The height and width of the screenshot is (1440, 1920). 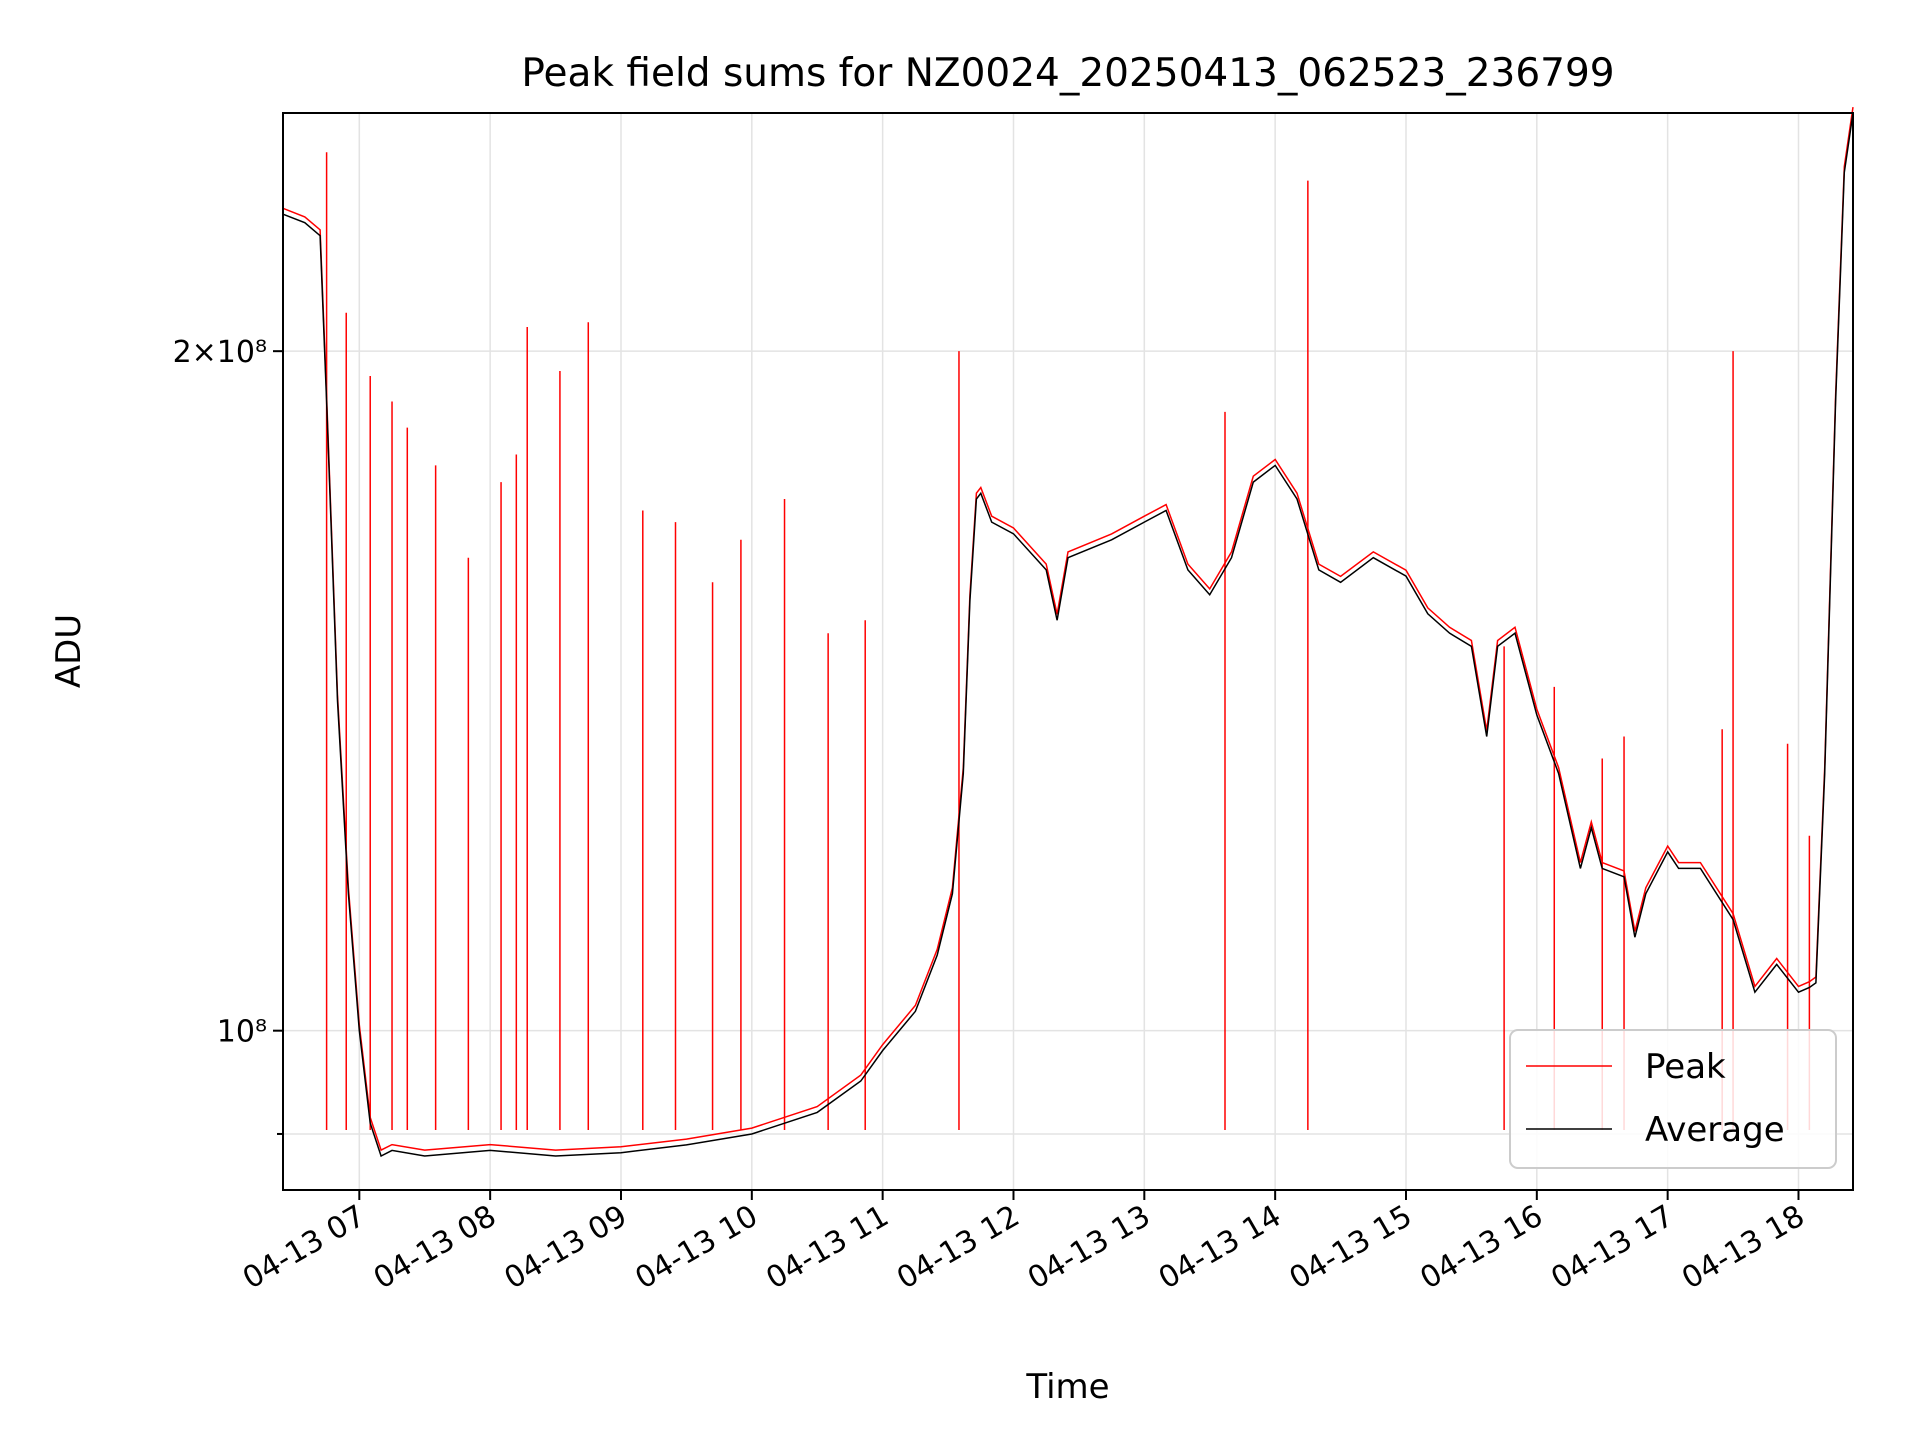 I want to click on y-axis: 2×10⁸ 10⁸, so click(x=228, y=735).